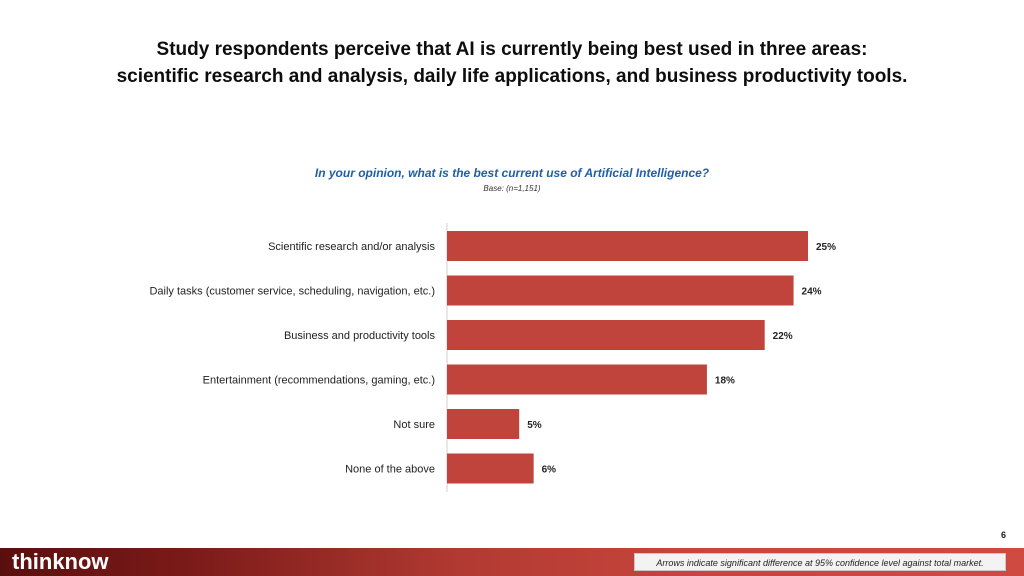  Describe the element at coordinates (351, 247) in the screenshot. I see `category-label: Scientific research and/or analysis` at that location.